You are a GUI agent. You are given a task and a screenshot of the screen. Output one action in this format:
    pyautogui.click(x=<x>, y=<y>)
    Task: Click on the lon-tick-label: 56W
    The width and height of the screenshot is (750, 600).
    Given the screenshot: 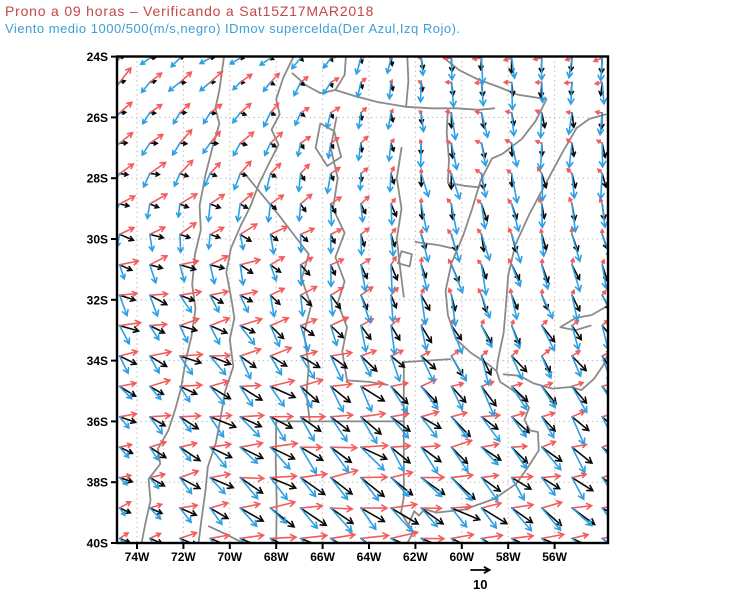 What is the action you would take?
    pyautogui.click(x=554, y=557)
    